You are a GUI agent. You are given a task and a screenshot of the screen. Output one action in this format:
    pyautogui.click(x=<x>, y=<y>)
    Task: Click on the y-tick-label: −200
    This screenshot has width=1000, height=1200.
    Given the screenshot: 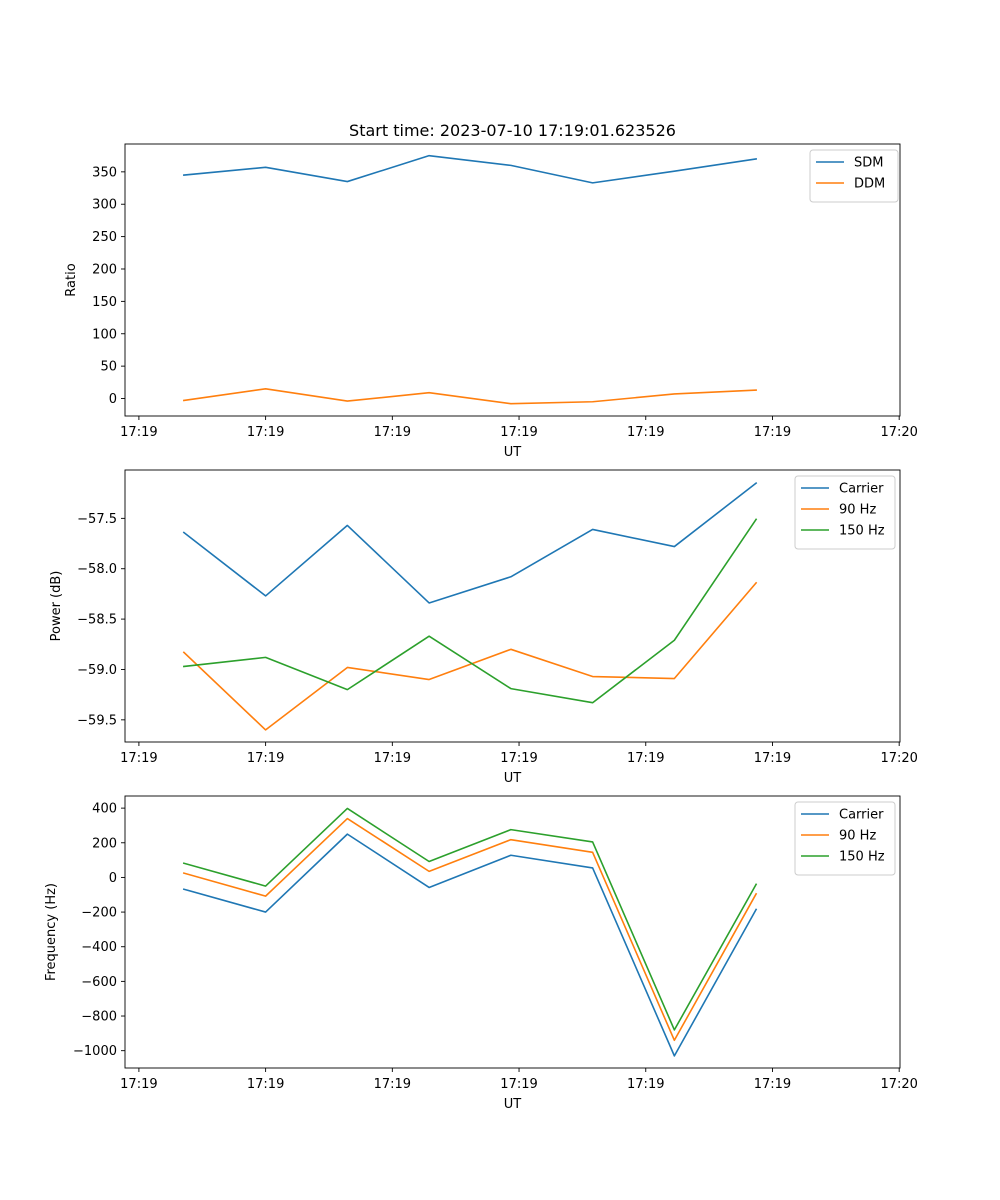 What is the action you would take?
    pyautogui.click(x=99, y=913)
    